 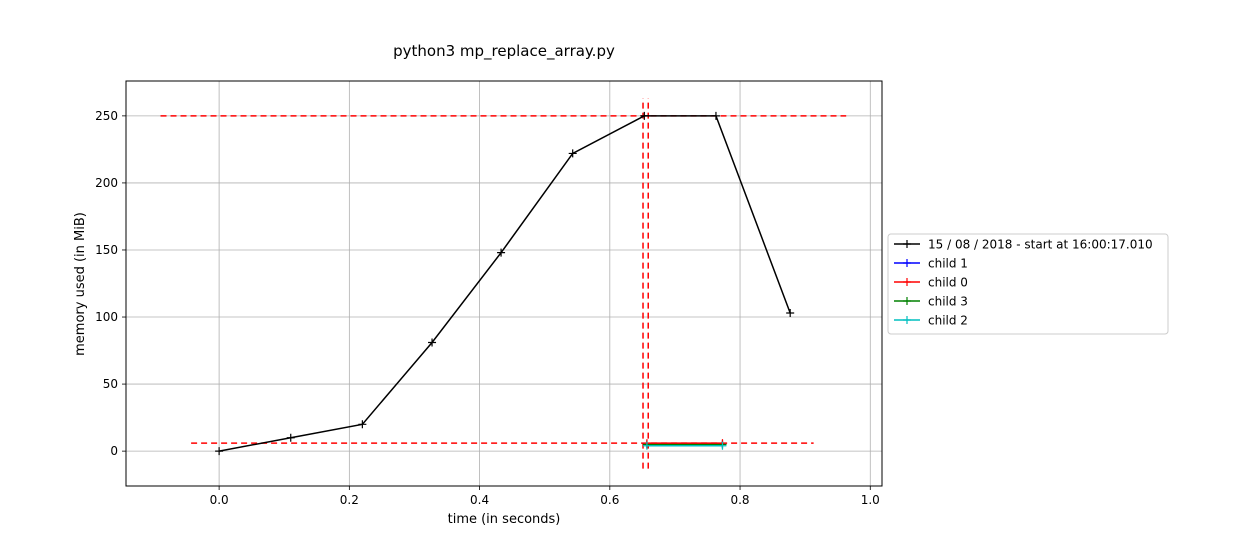 I want to click on y-axis-ticks: 0 50 100 150 200 250, so click(x=110, y=283).